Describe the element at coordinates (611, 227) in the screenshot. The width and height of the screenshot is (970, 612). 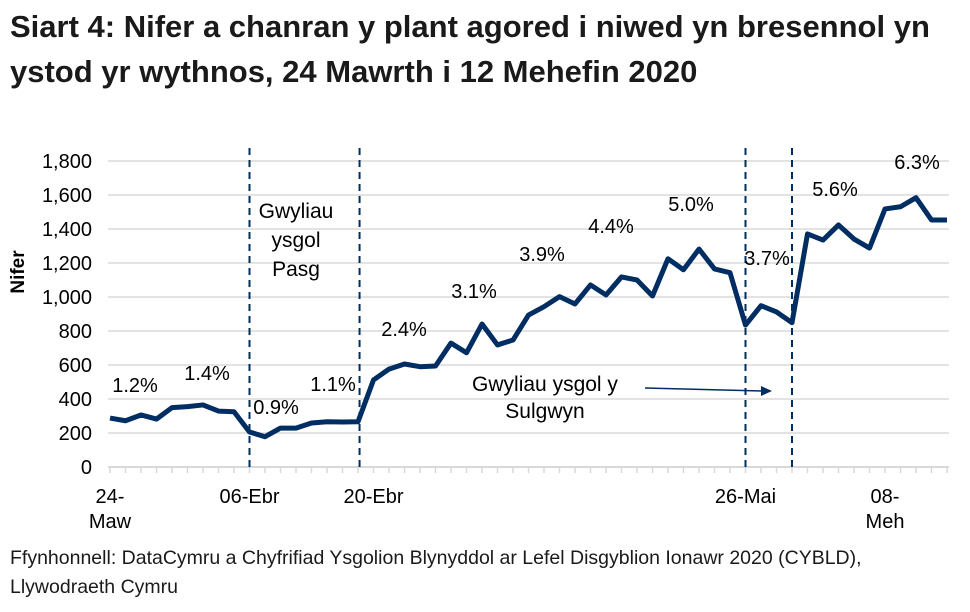
I see `percent-label: 4.4%` at that location.